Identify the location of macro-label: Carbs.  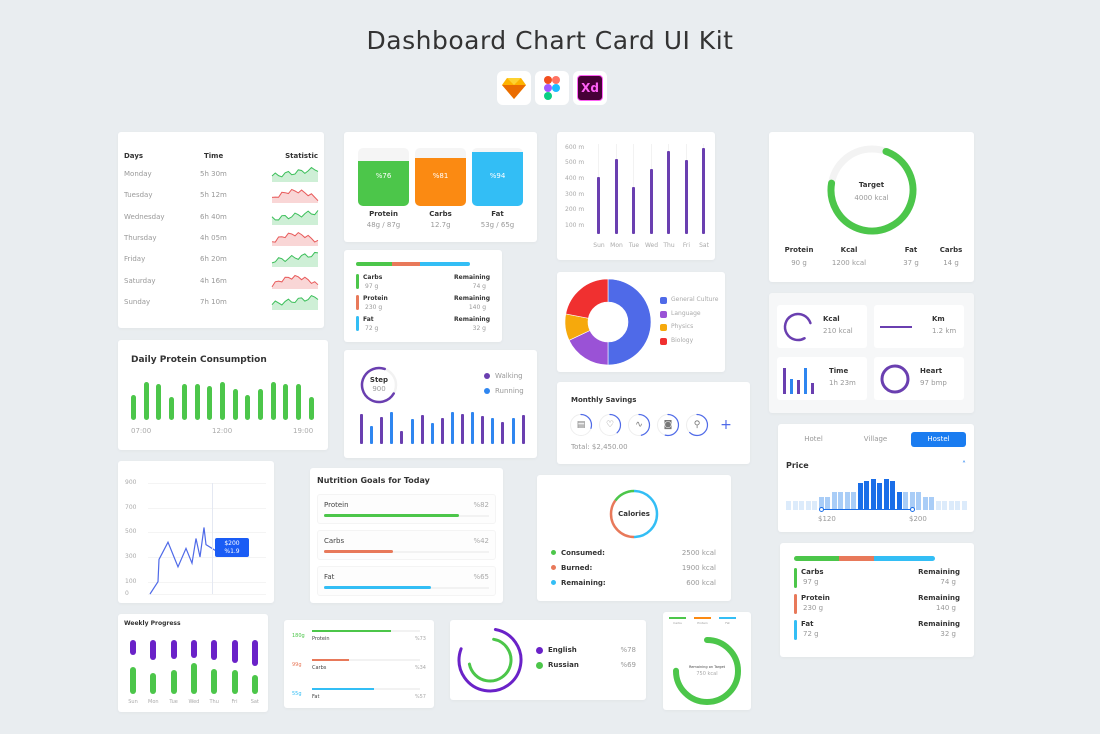
(440, 214).